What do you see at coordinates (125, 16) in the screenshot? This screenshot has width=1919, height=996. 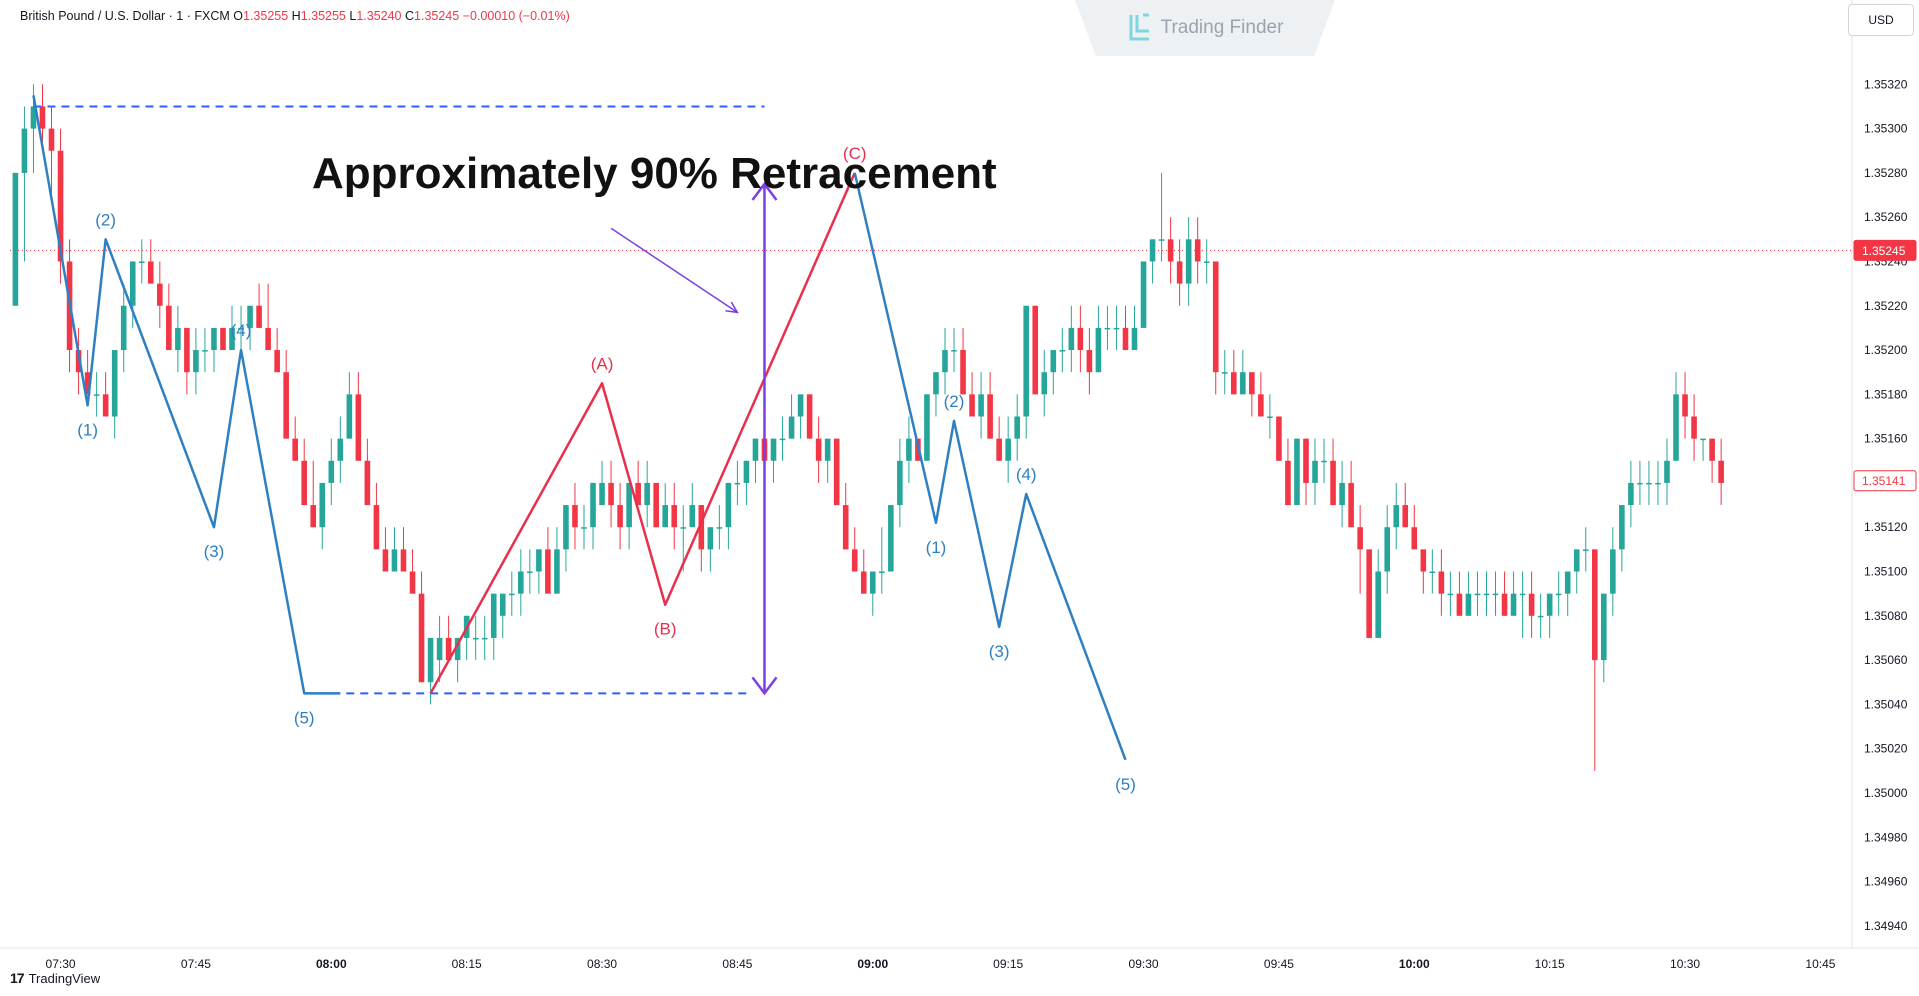 I see `symbol-name: British Pound / U.S. Dollar · 1 · FXCM` at bounding box center [125, 16].